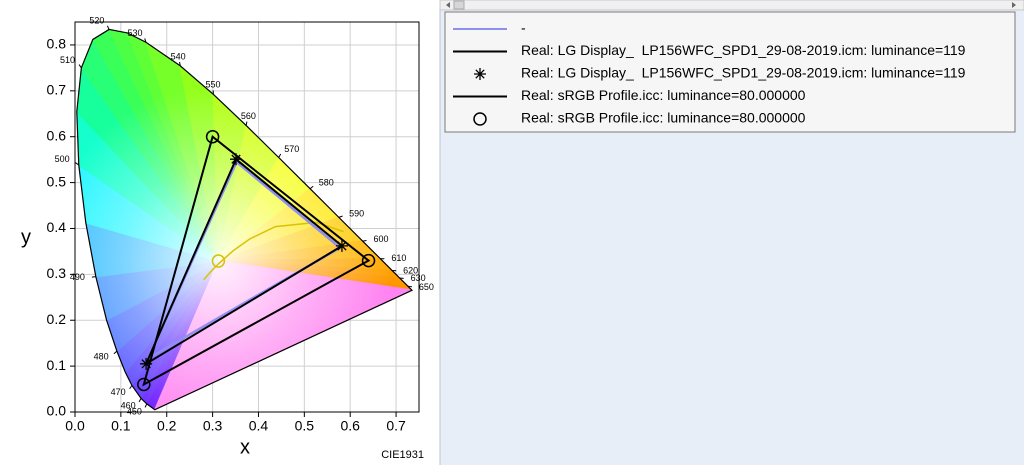 This screenshot has height=465, width=1024. I want to click on y-tick-label: 0.7, so click(57, 90).